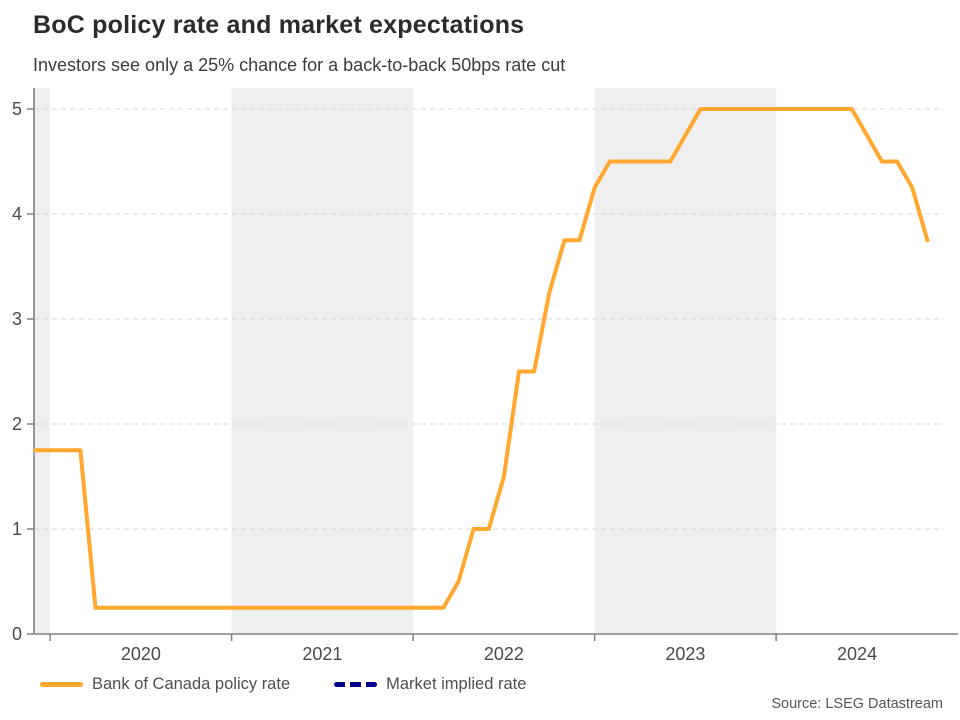  I want to click on legend-item-market-implied: Market implied rate, so click(430, 684).